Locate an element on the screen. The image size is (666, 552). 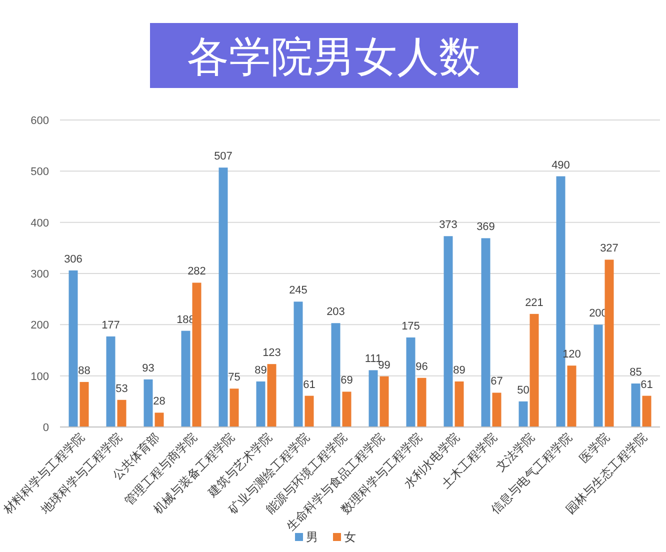
data-label: 69 is located at coordinates (346, 380).